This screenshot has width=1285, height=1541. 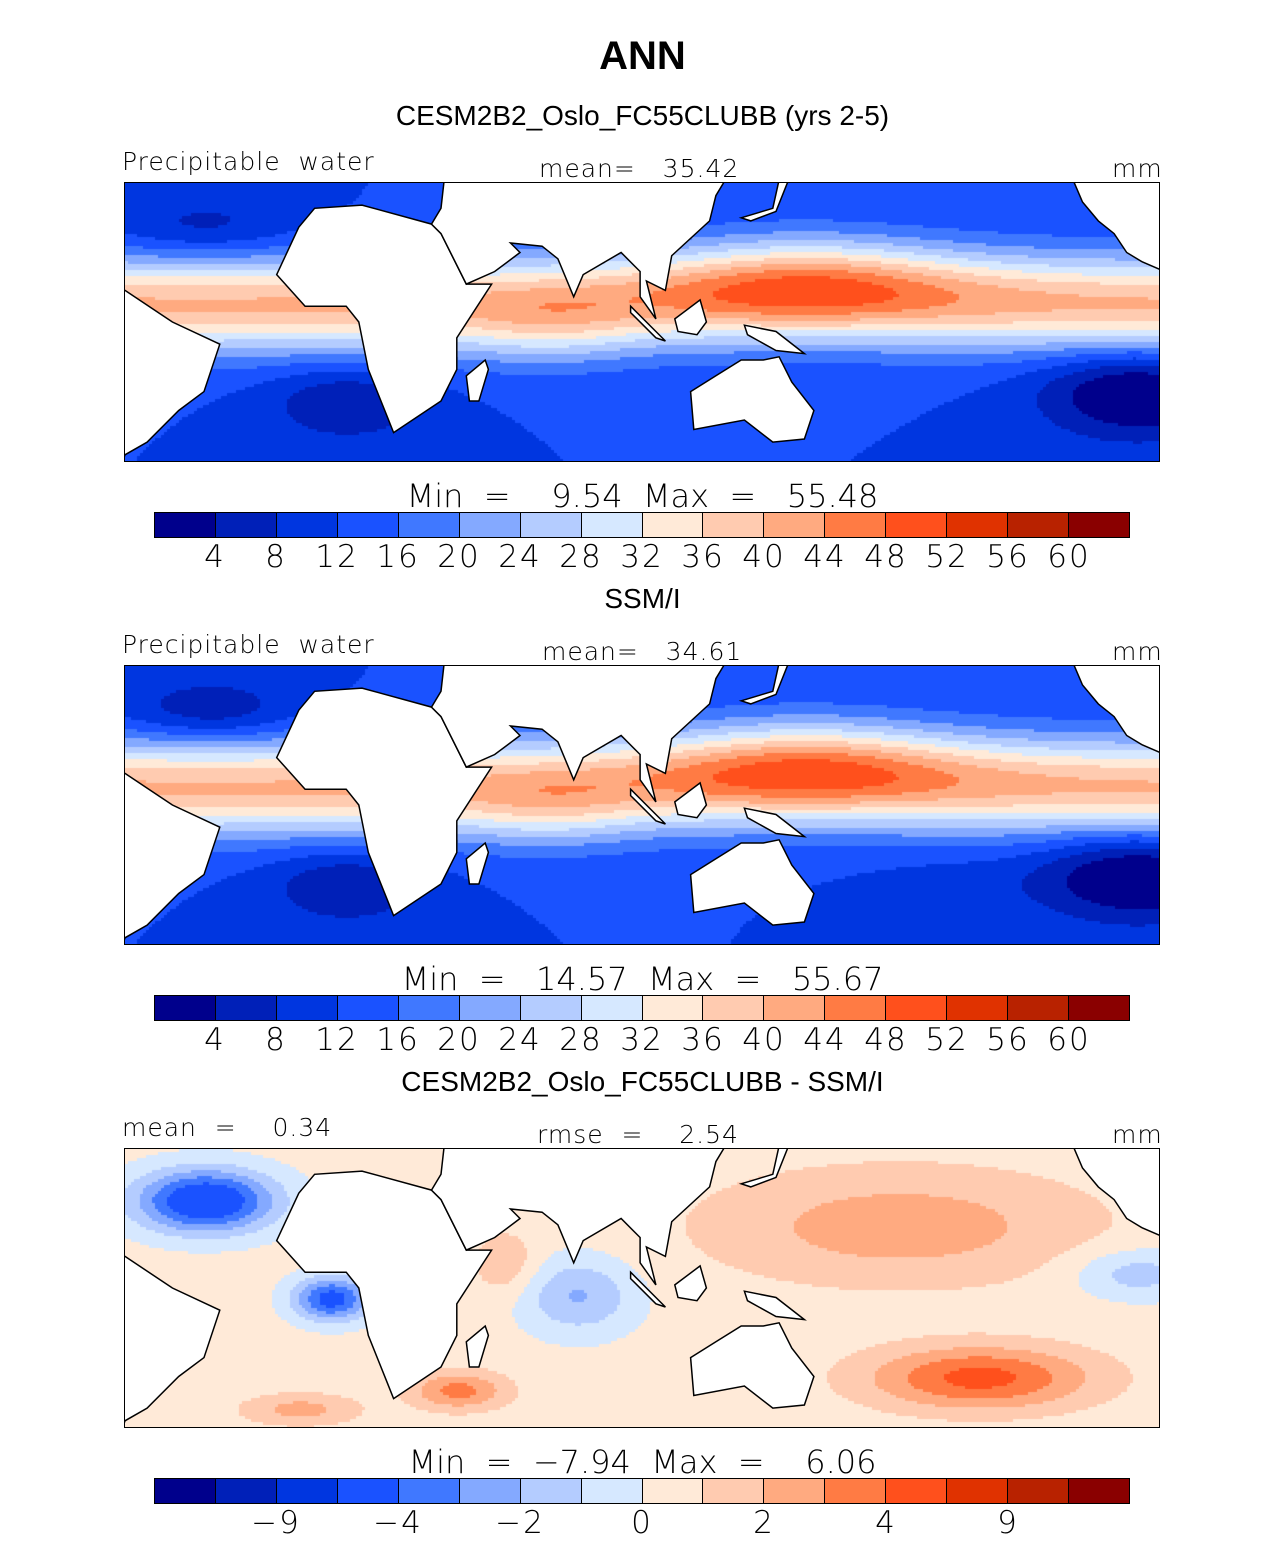 I want to click on panel-center-label: mean= 35.42, so click(x=639, y=168).